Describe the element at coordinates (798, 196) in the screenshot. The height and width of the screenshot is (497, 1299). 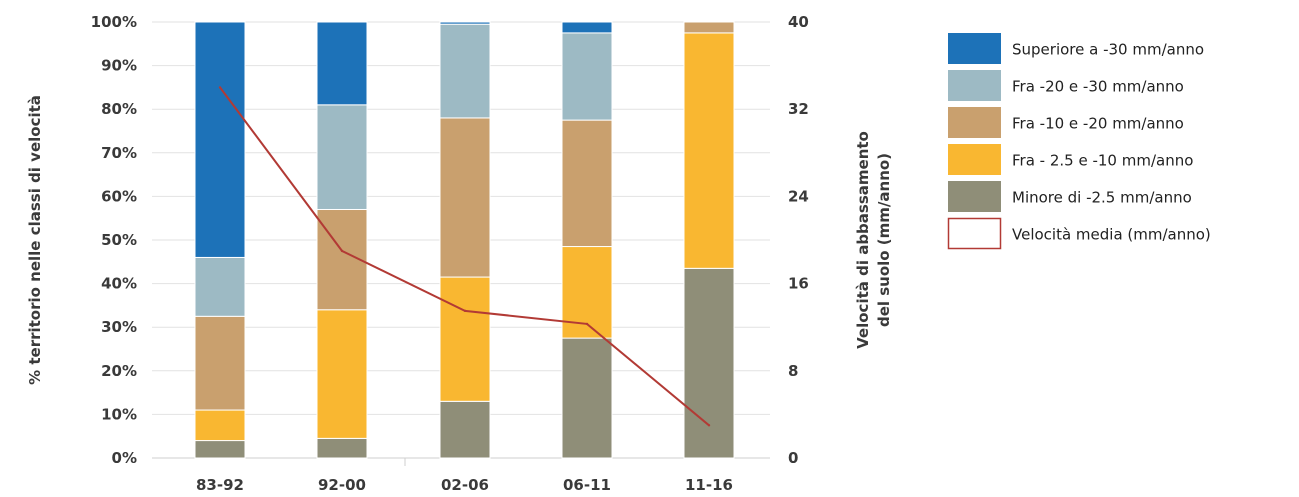
I see `right-tick-label: 24` at that location.